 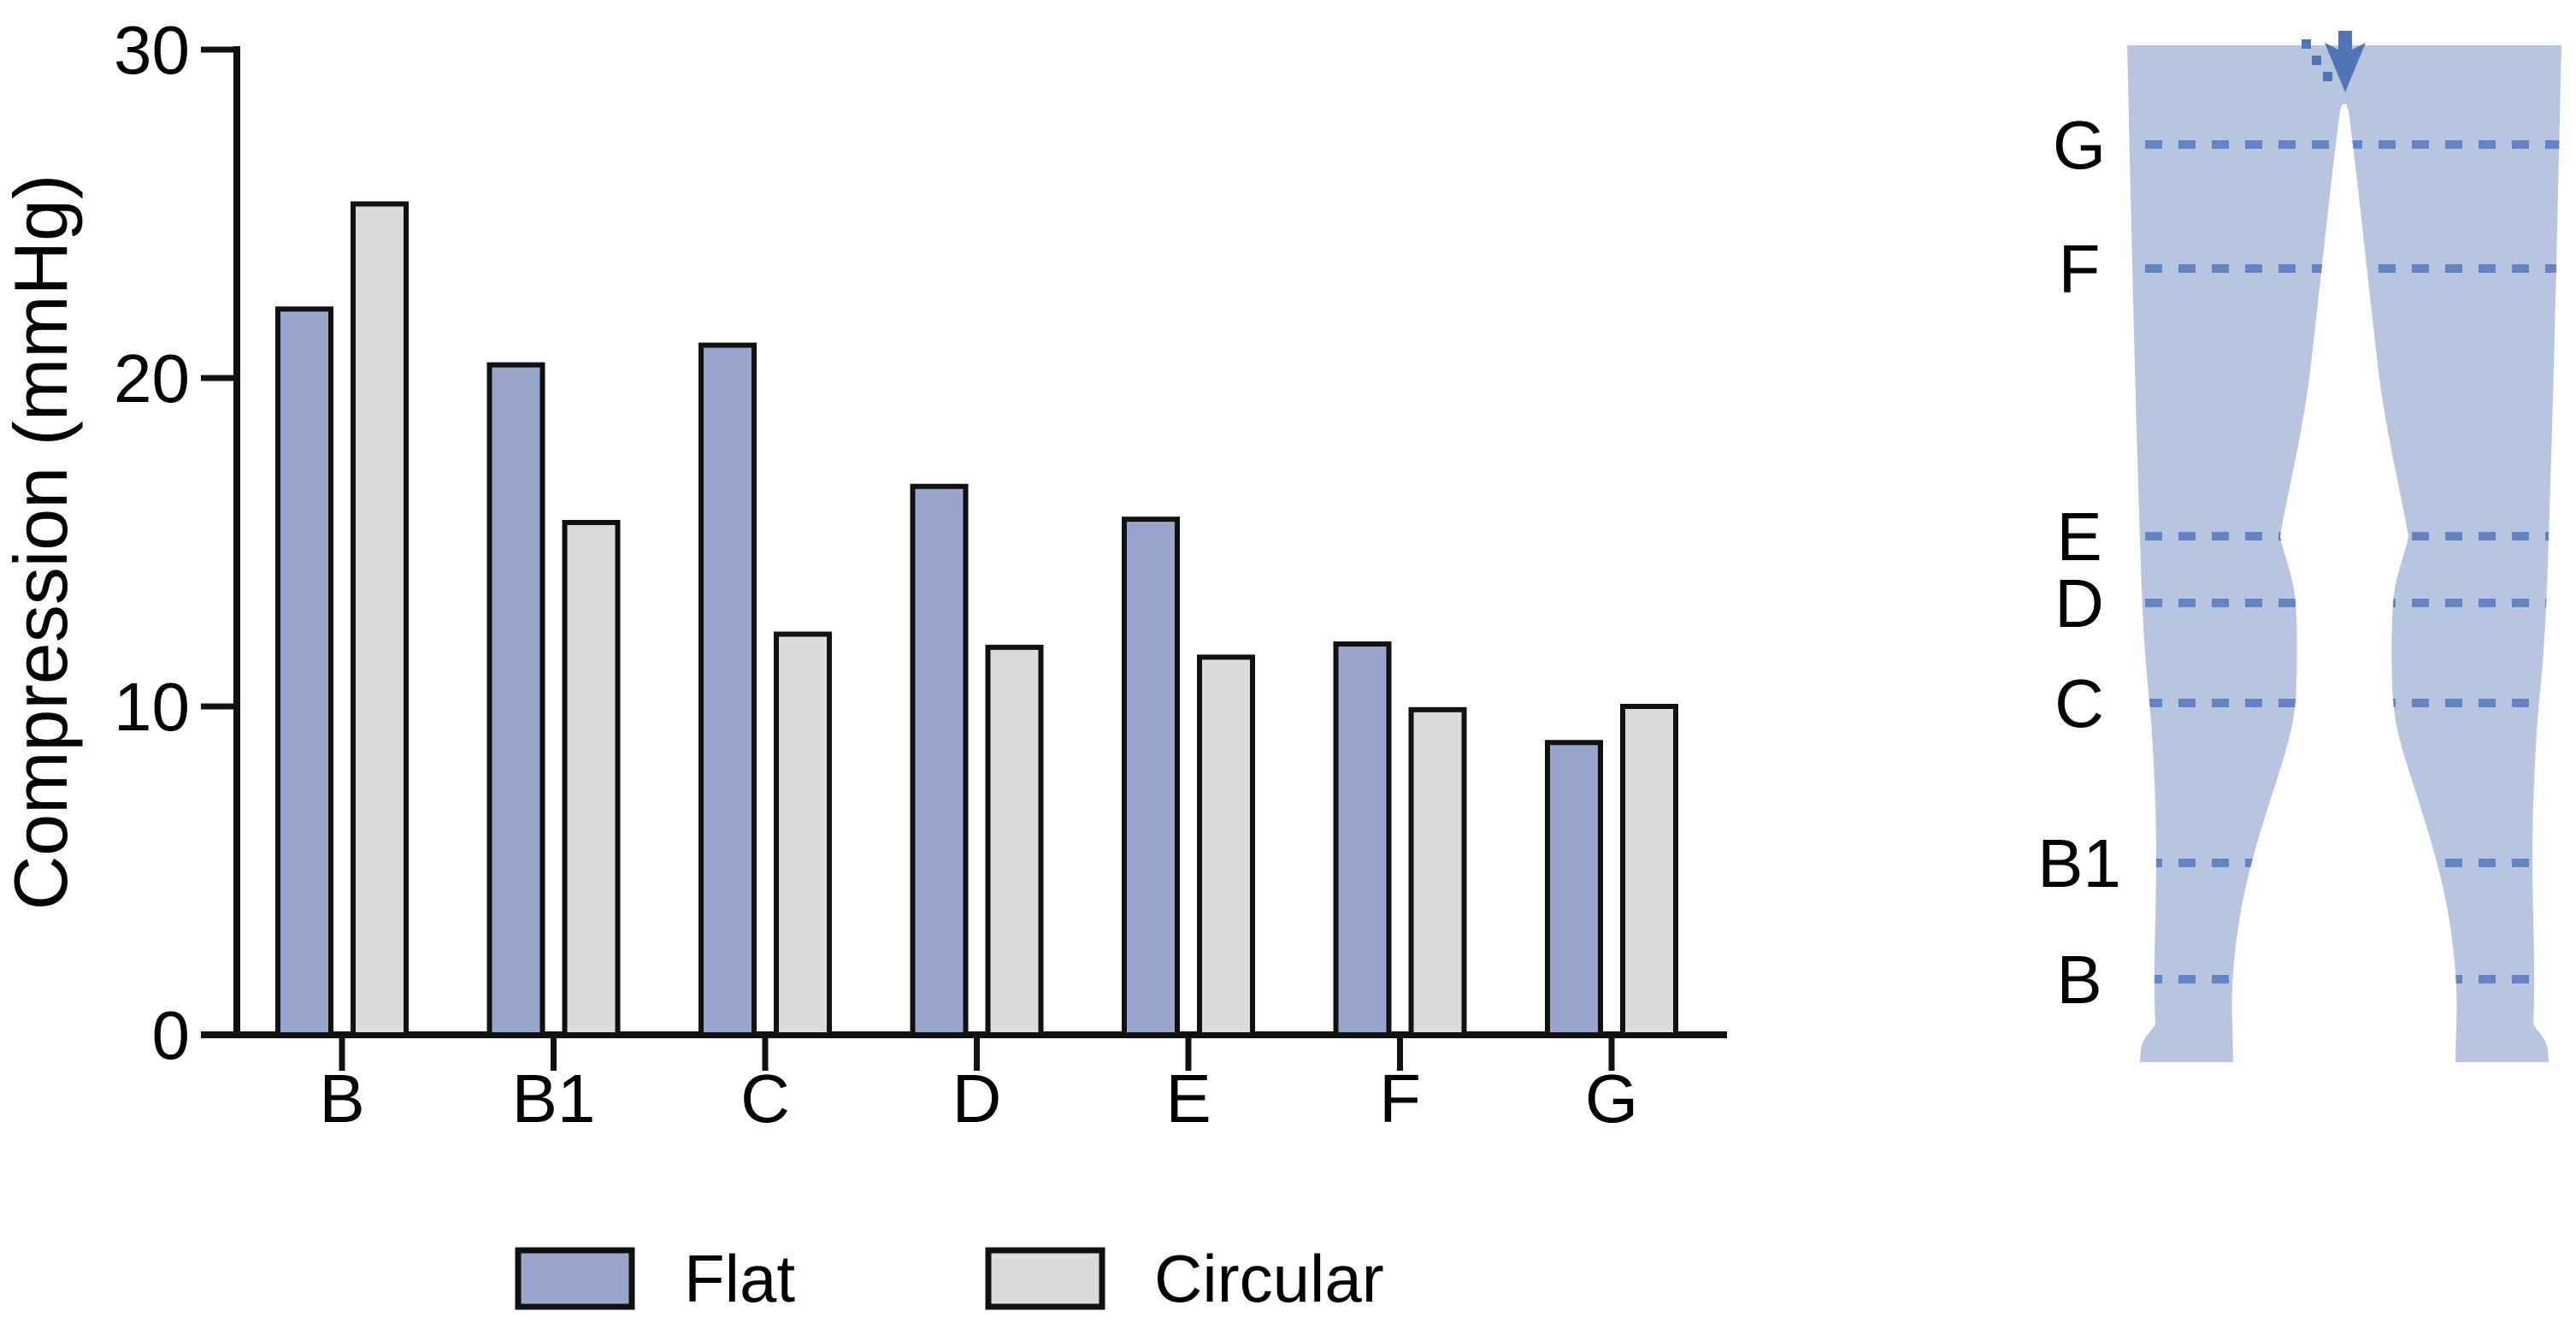 I want to click on bar-Flat-D, so click(x=940, y=760).